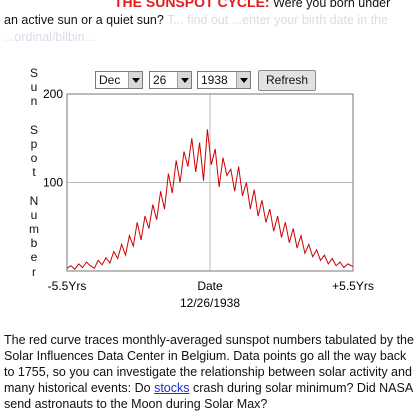 This screenshot has height=420, width=420. Describe the element at coordinates (34, 158) in the screenshot. I see `y-axis-label-char: o` at that location.